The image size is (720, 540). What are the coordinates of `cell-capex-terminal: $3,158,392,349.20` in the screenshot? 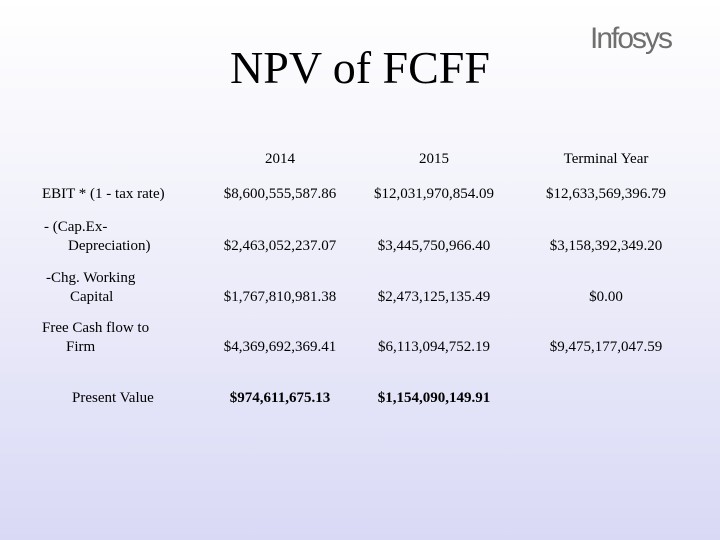 It's located at (606, 246).